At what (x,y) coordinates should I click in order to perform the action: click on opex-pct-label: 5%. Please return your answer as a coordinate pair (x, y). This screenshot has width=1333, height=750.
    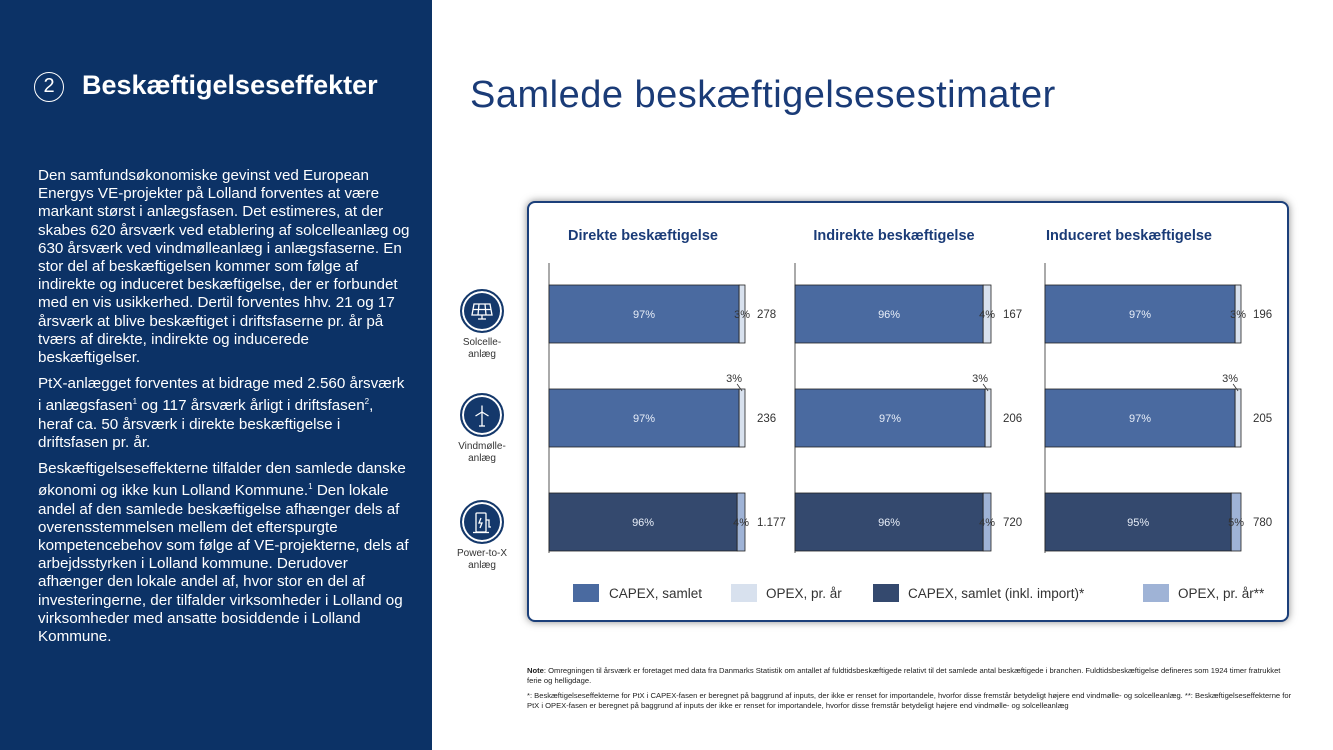
    Looking at the image, I should click on (1236, 523).